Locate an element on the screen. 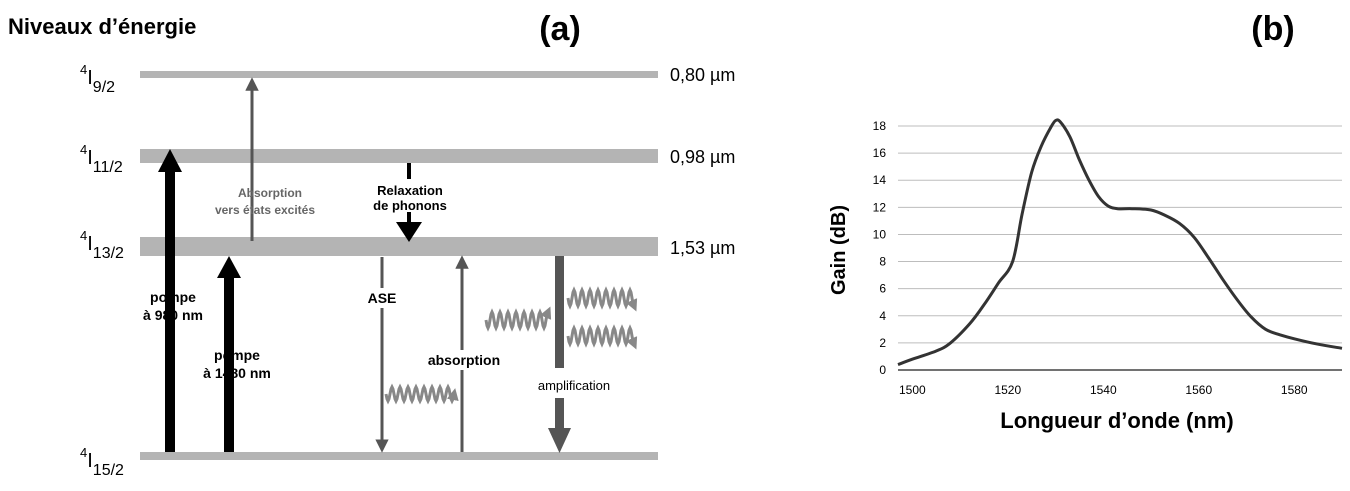  level-label-15-2: 4I15/2 is located at coordinates (102, 462).